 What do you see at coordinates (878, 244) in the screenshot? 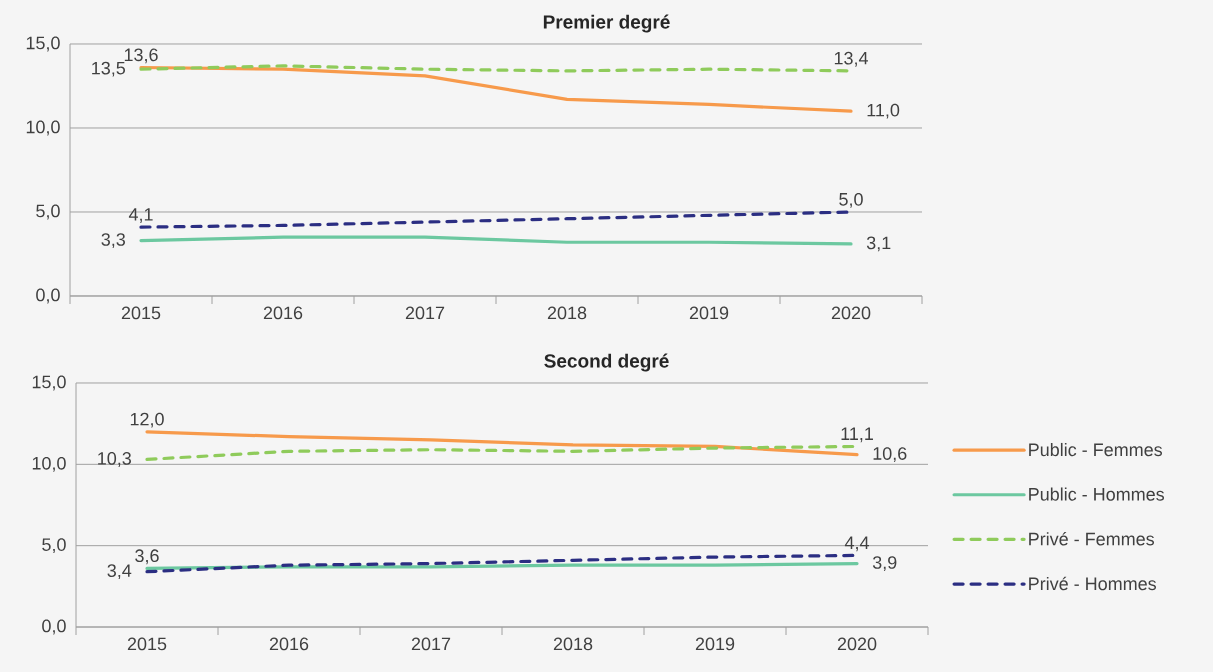
I see `data-label: 3,1` at bounding box center [878, 244].